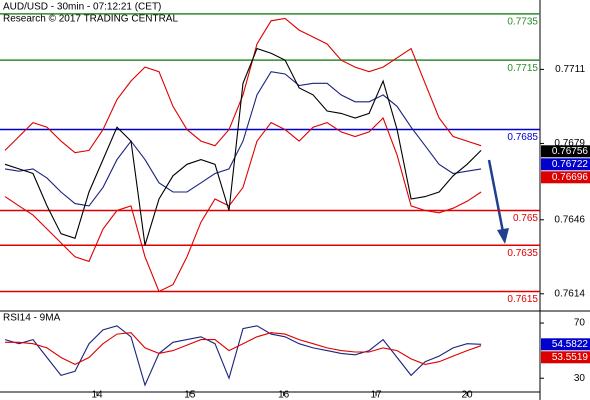 Image resolution: width=590 pixels, height=400 pixels. Describe the element at coordinates (82, 7) in the screenshot. I see `chart-title: AUD/USD - 30min - 07:12:21 (CET)` at that location.